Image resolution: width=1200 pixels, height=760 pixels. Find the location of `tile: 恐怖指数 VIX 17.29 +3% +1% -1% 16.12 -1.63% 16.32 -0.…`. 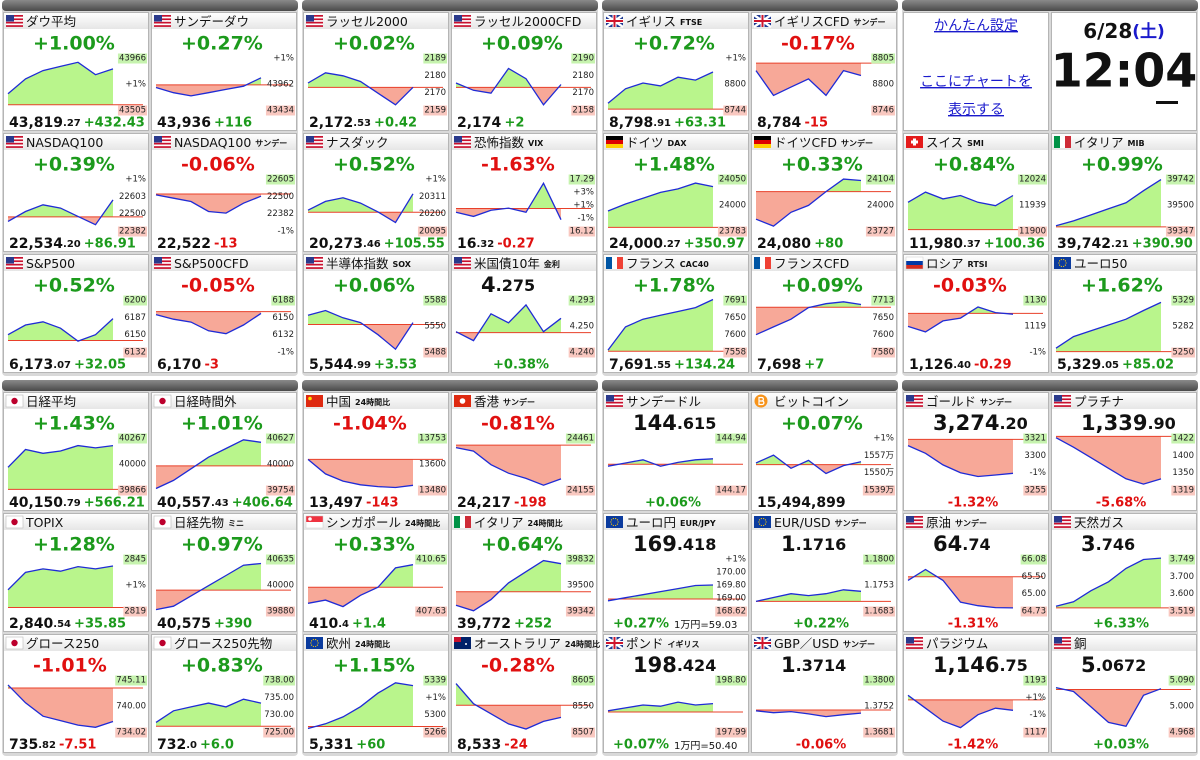

tile: 恐怖指数 VIX 17.29 +3% +1% -1% 16.12 -1.63% 16.32 -0.… is located at coordinates (524, 193).